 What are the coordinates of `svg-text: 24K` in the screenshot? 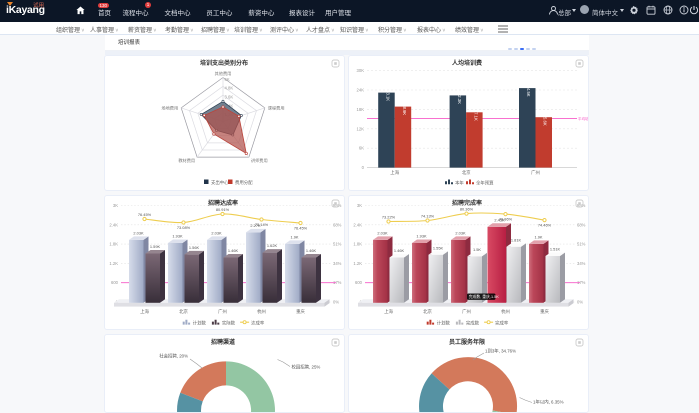 It's located at (361, 89).